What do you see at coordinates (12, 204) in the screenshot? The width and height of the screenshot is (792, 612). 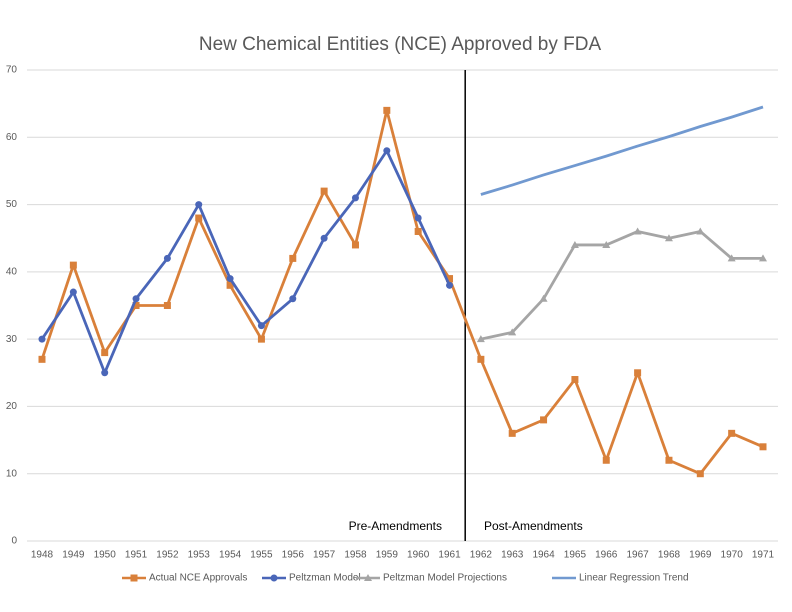 I see `y-tick-label: 50` at bounding box center [12, 204].